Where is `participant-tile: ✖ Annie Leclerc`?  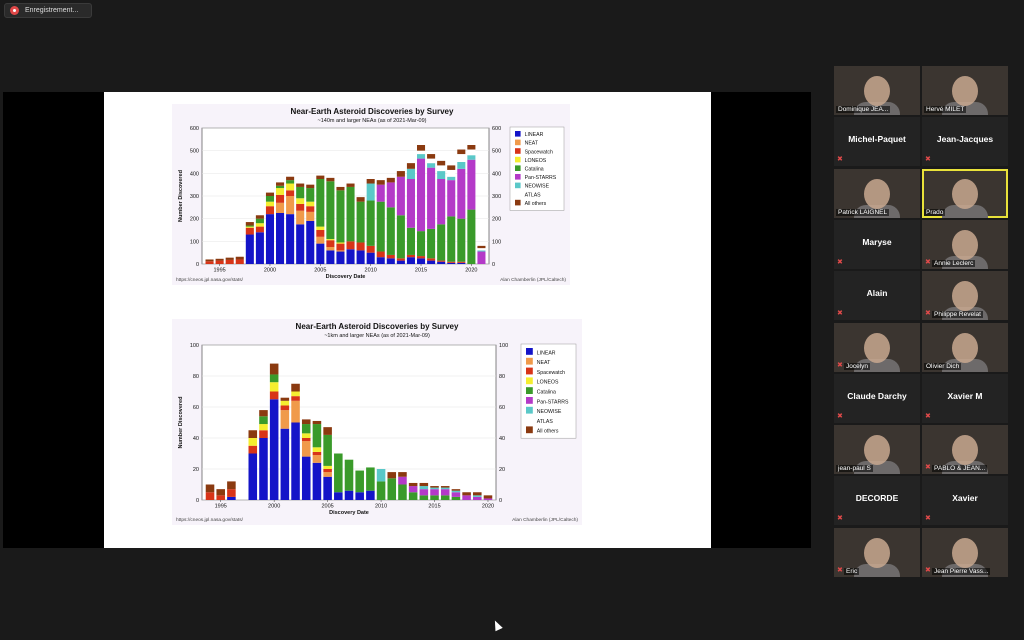 participant-tile: ✖ Annie Leclerc is located at coordinates (965, 244).